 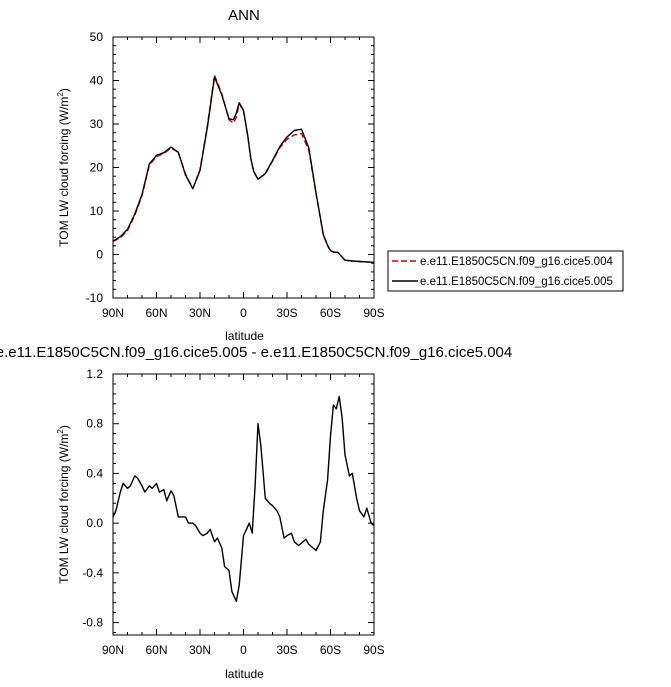 I want to click on chart1-y-tick-label: -10, so click(x=95, y=298).